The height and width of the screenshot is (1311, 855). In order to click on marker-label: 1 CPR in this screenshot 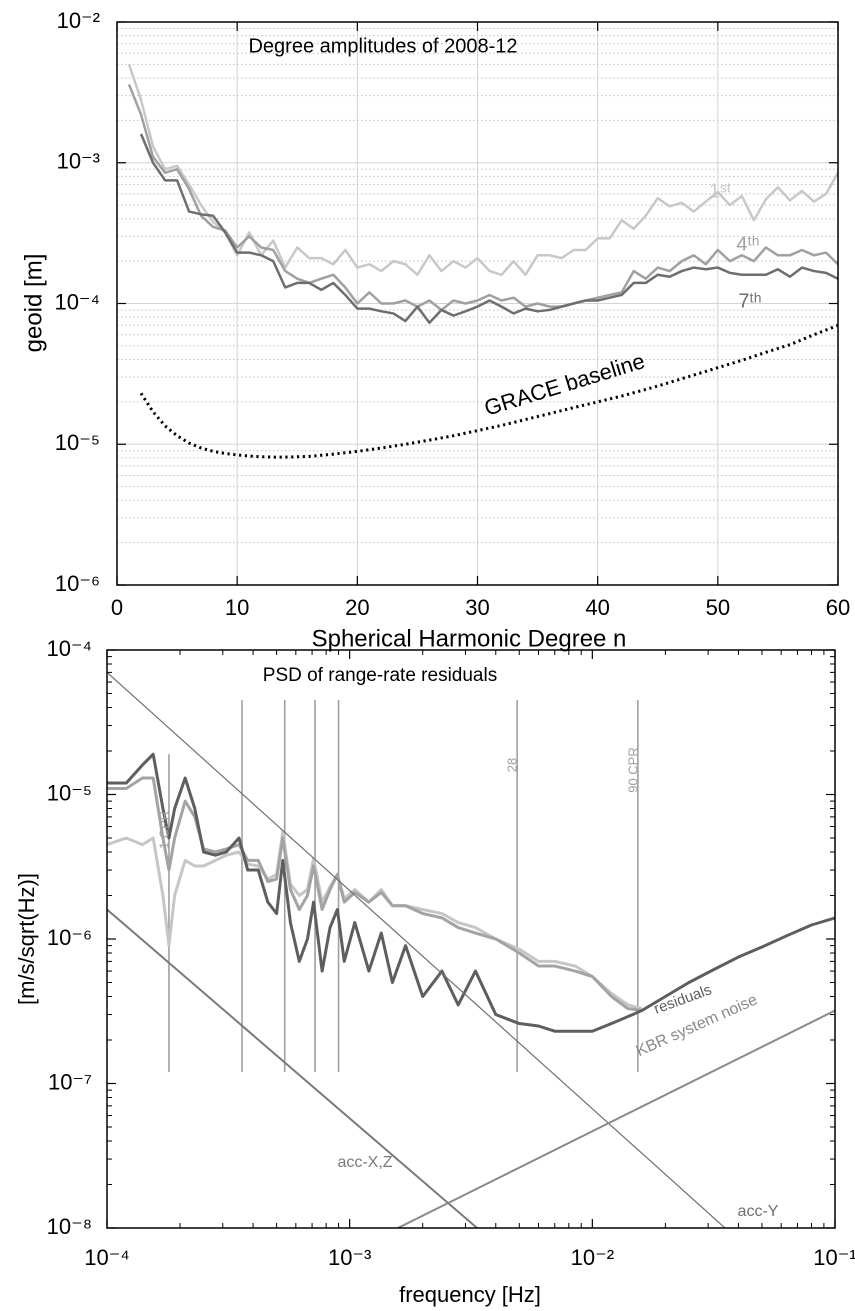, I will do `click(163, 830)`.